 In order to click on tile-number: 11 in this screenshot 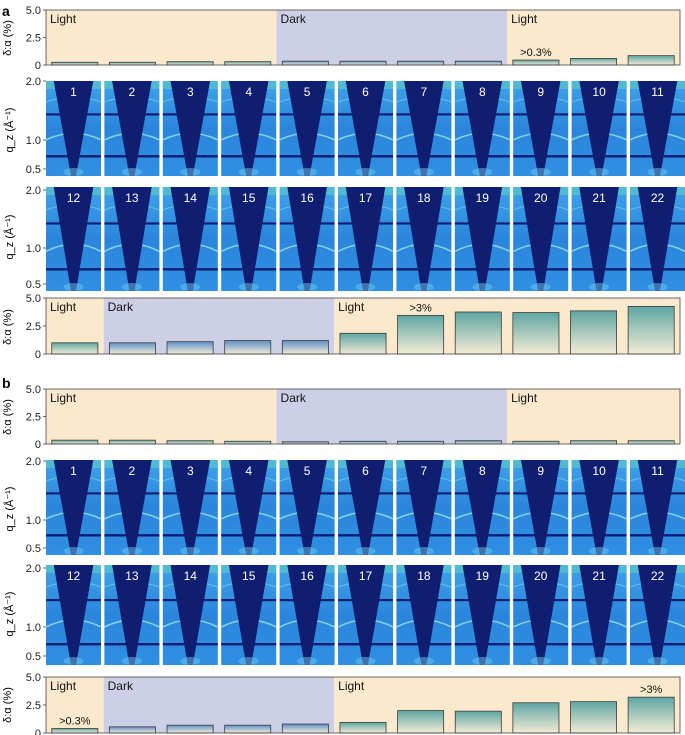, I will do `click(657, 471)`.